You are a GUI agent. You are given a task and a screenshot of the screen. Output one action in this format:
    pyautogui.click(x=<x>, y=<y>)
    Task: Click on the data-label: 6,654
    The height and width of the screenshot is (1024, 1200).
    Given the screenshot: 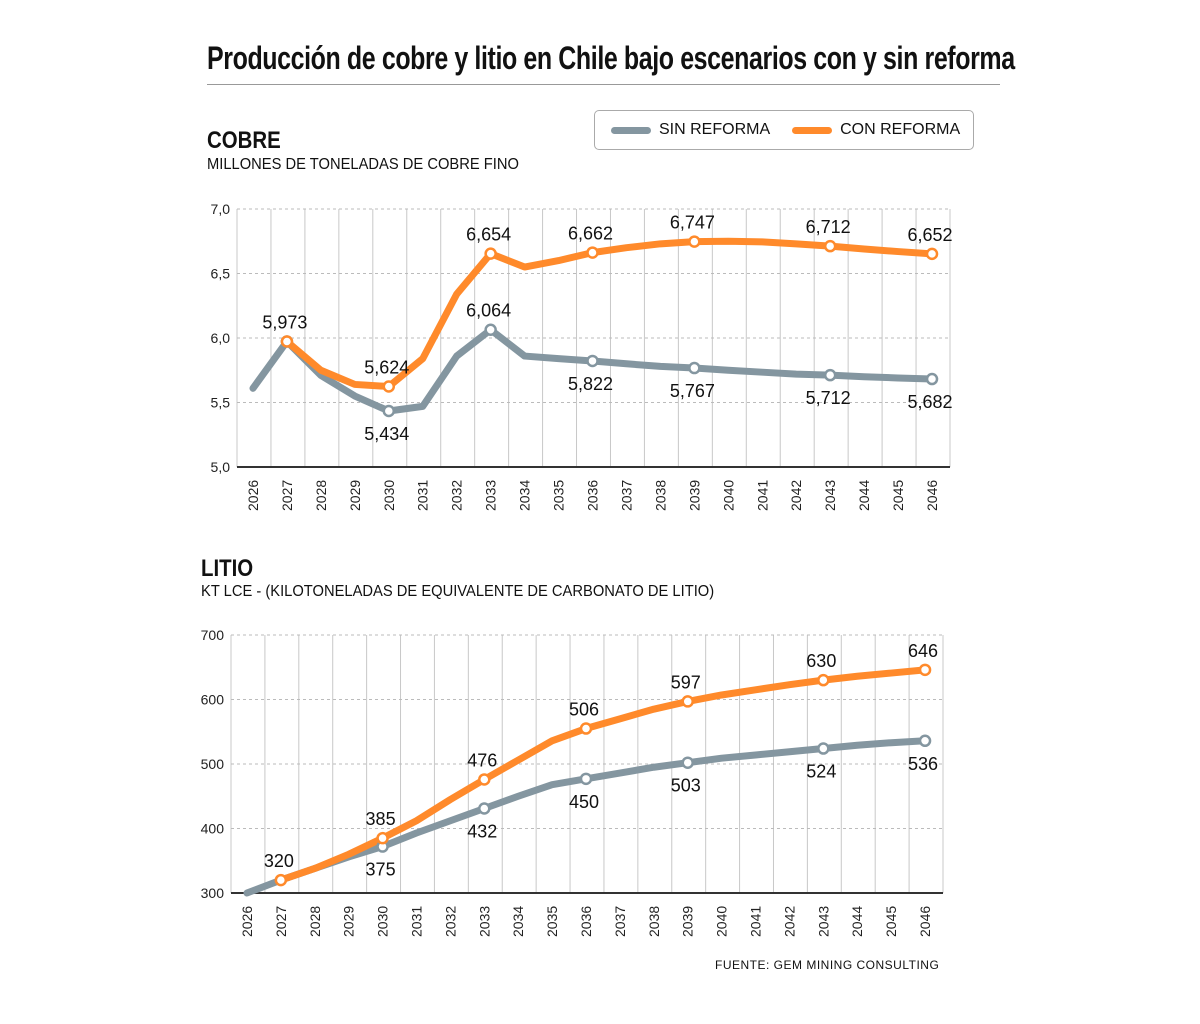 What is the action you would take?
    pyautogui.click(x=488, y=235)
    